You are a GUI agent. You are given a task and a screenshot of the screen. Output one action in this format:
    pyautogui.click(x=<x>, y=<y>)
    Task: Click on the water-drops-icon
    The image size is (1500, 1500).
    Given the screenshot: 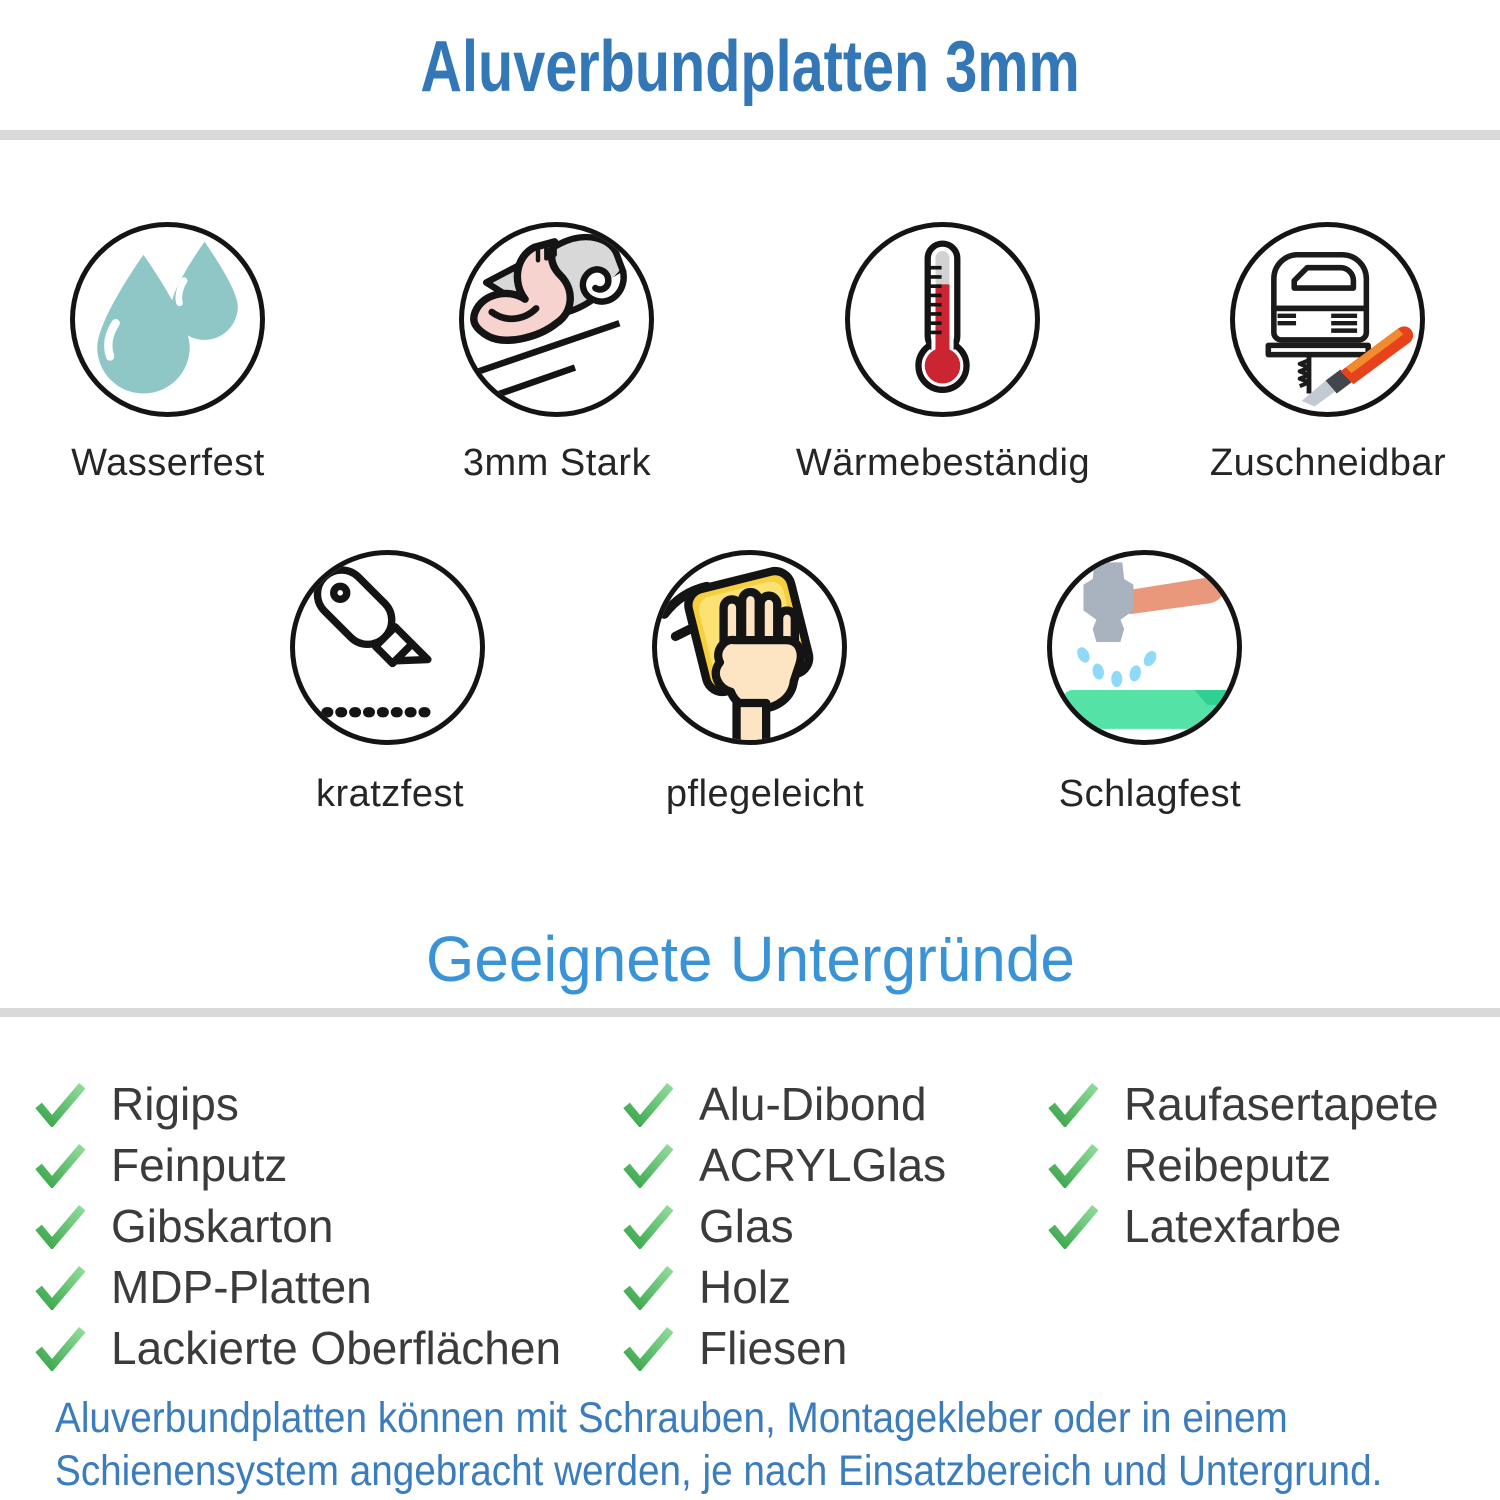 What is the action you would take?
    pyautogui.click(x=167, y=317)
    